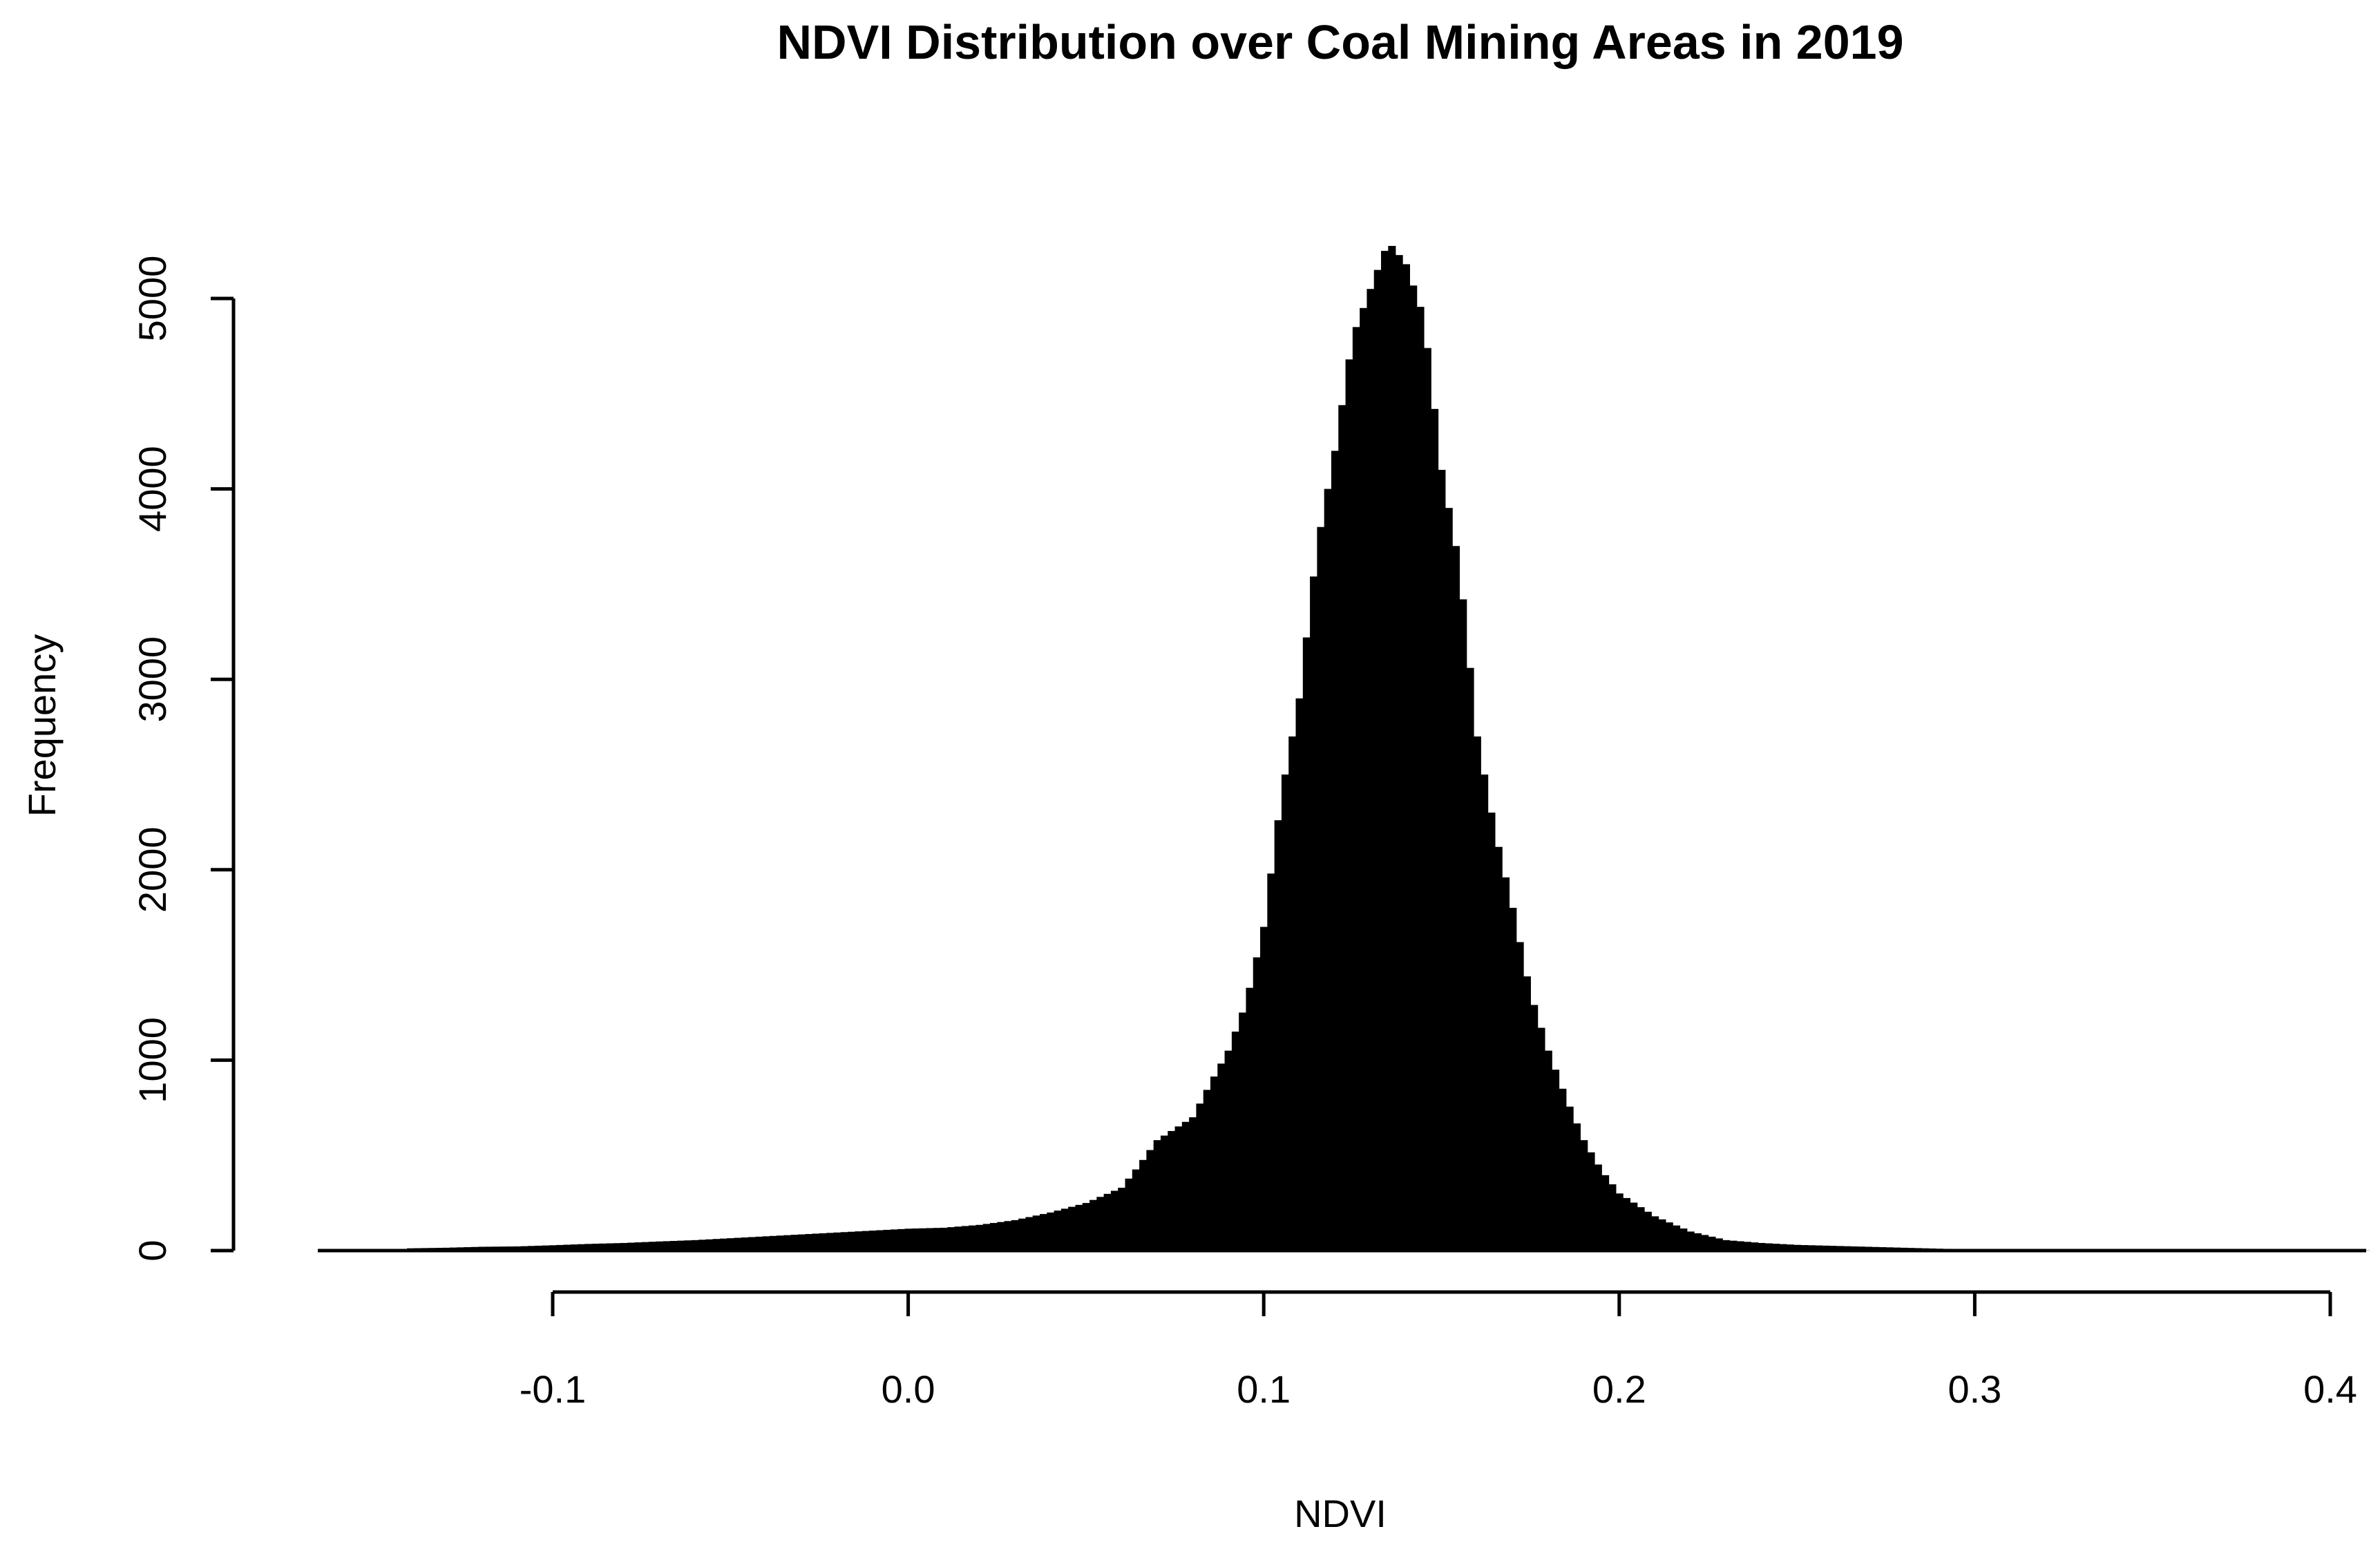  What do you see at coordinates (152, 299) in the screenshot?
I see `y-tick-label: 5000` at bounding box center [152, 299].